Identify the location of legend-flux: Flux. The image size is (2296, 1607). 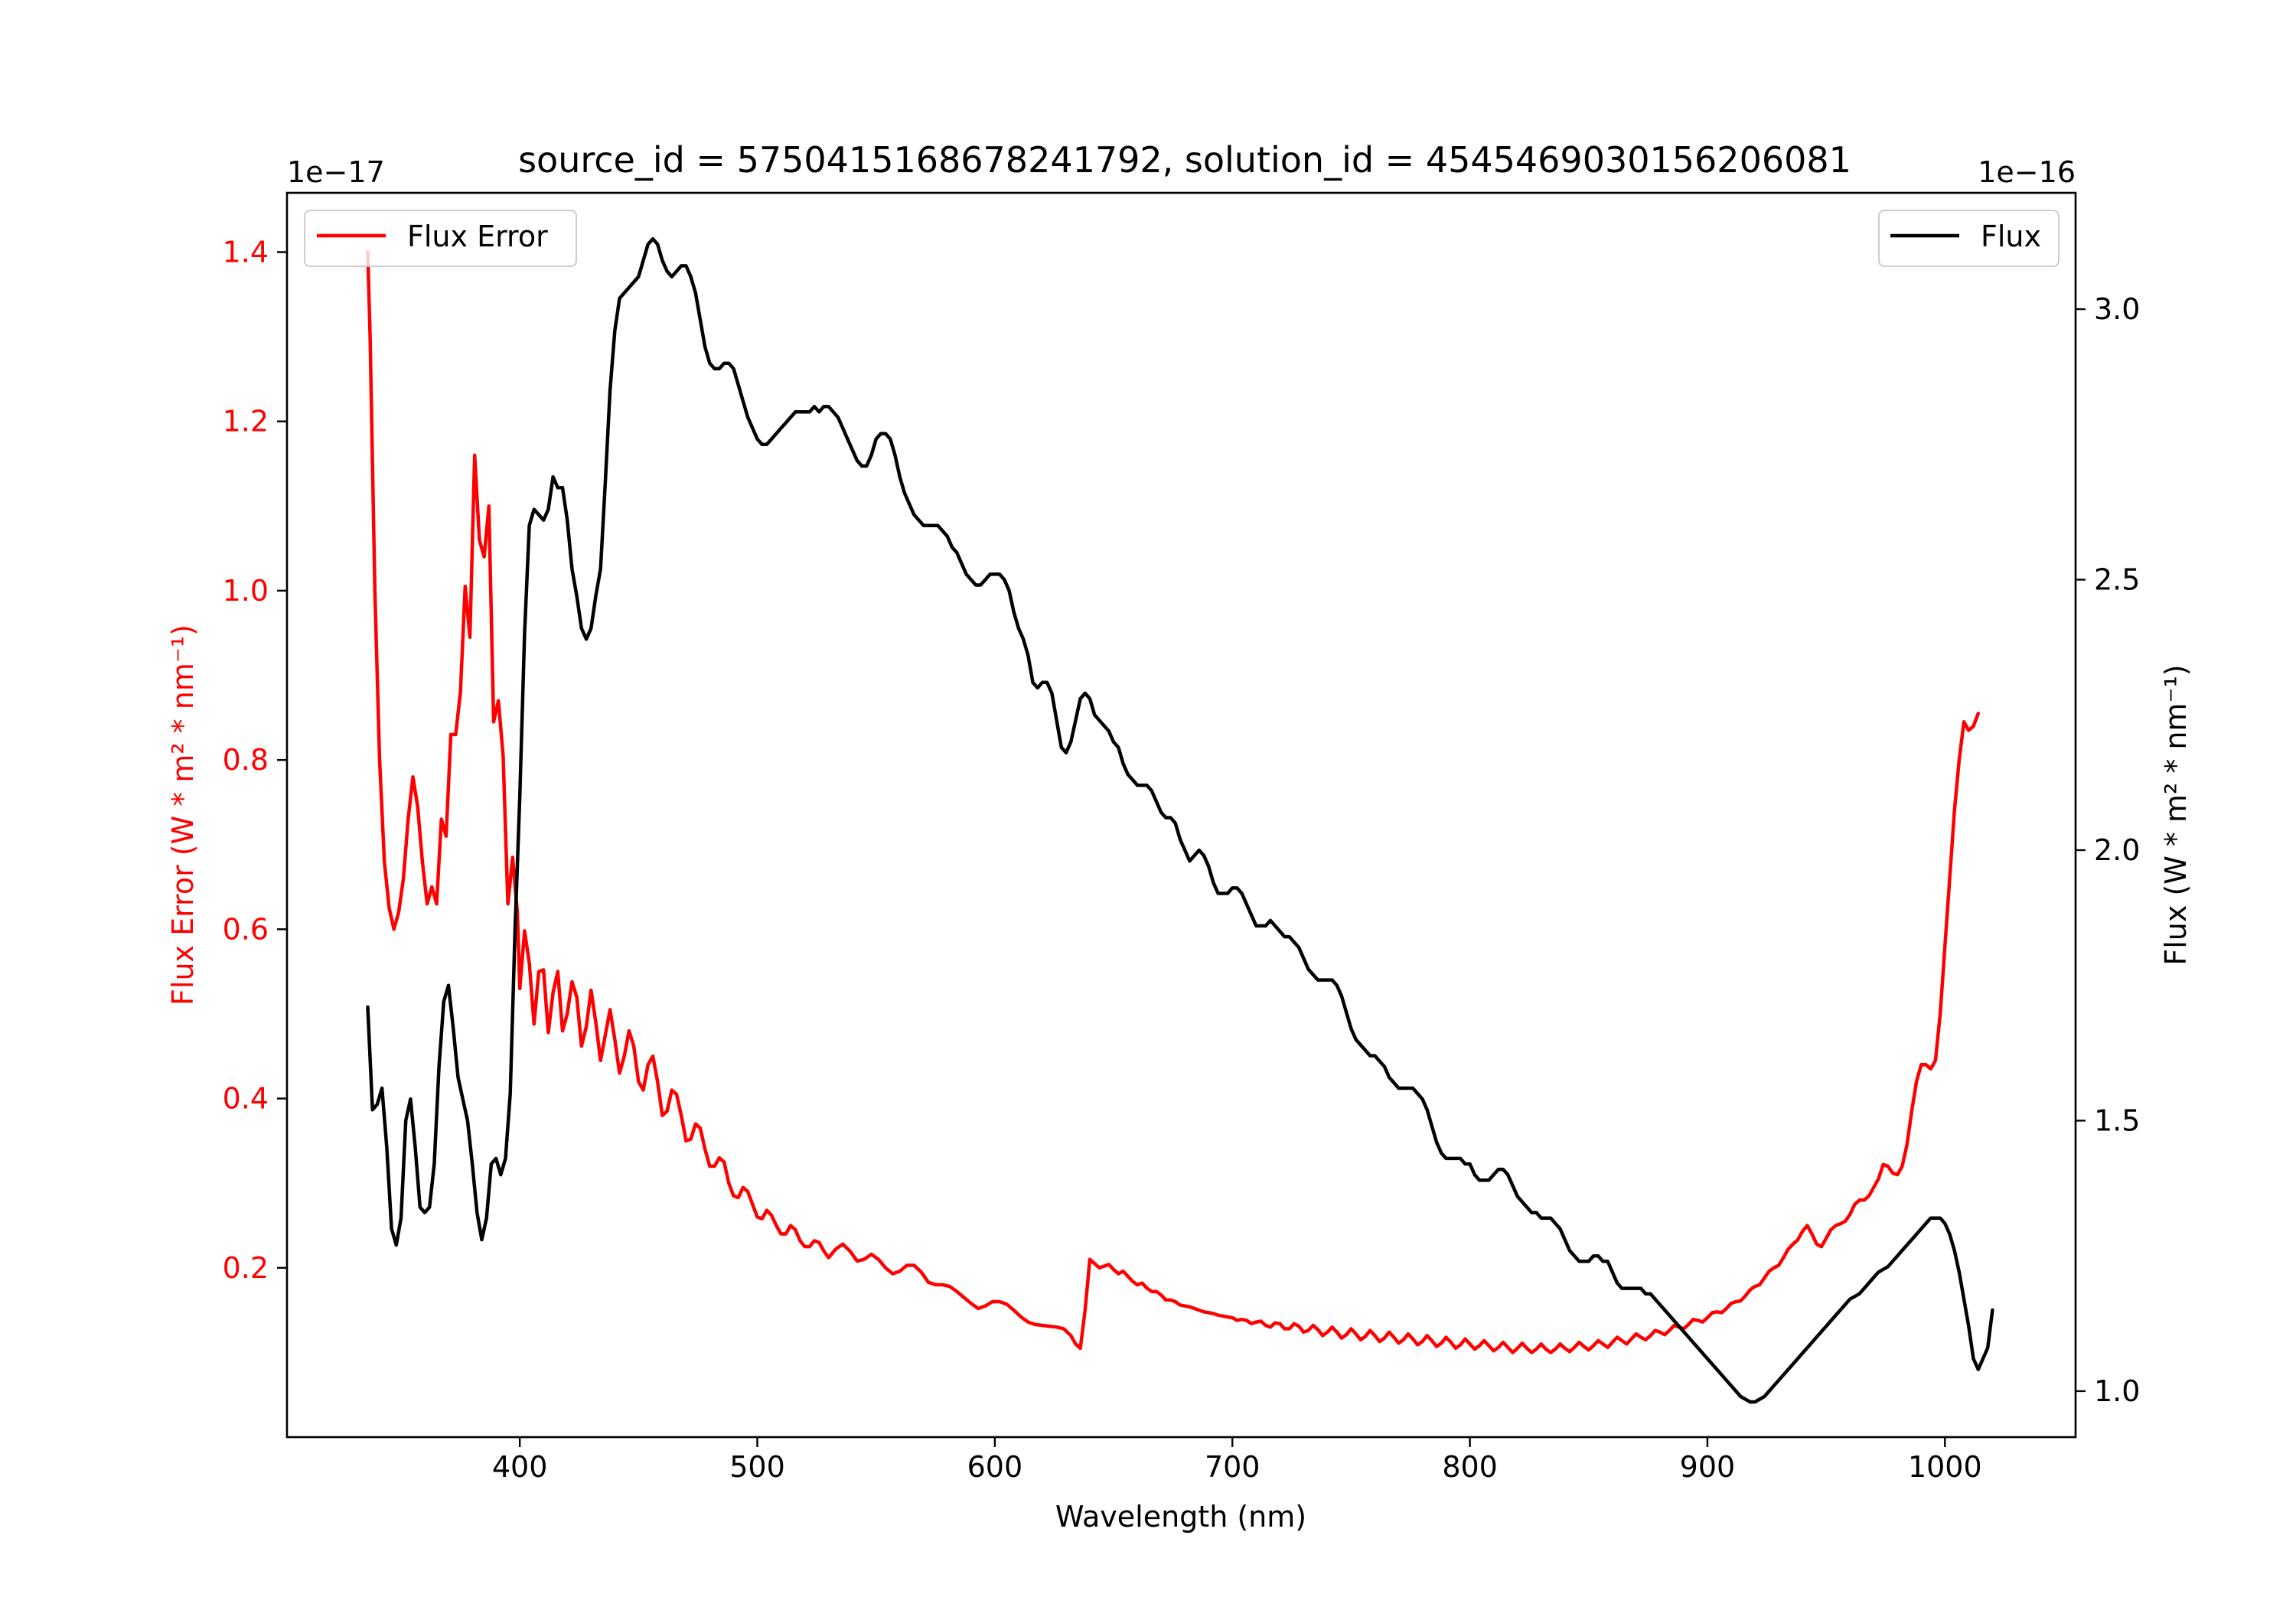
(1969, 239).